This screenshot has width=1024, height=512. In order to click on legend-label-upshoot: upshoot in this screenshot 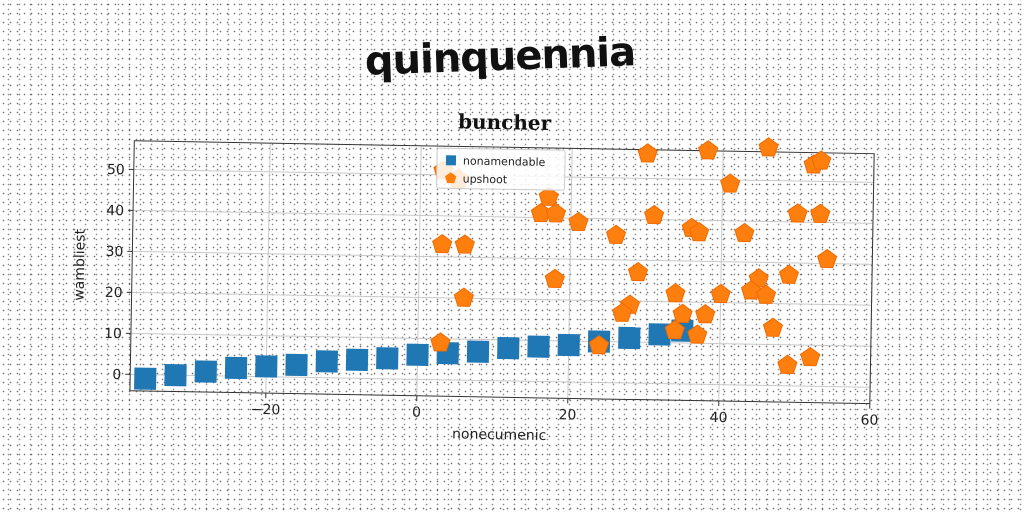, I will do `click(485, 180)`.